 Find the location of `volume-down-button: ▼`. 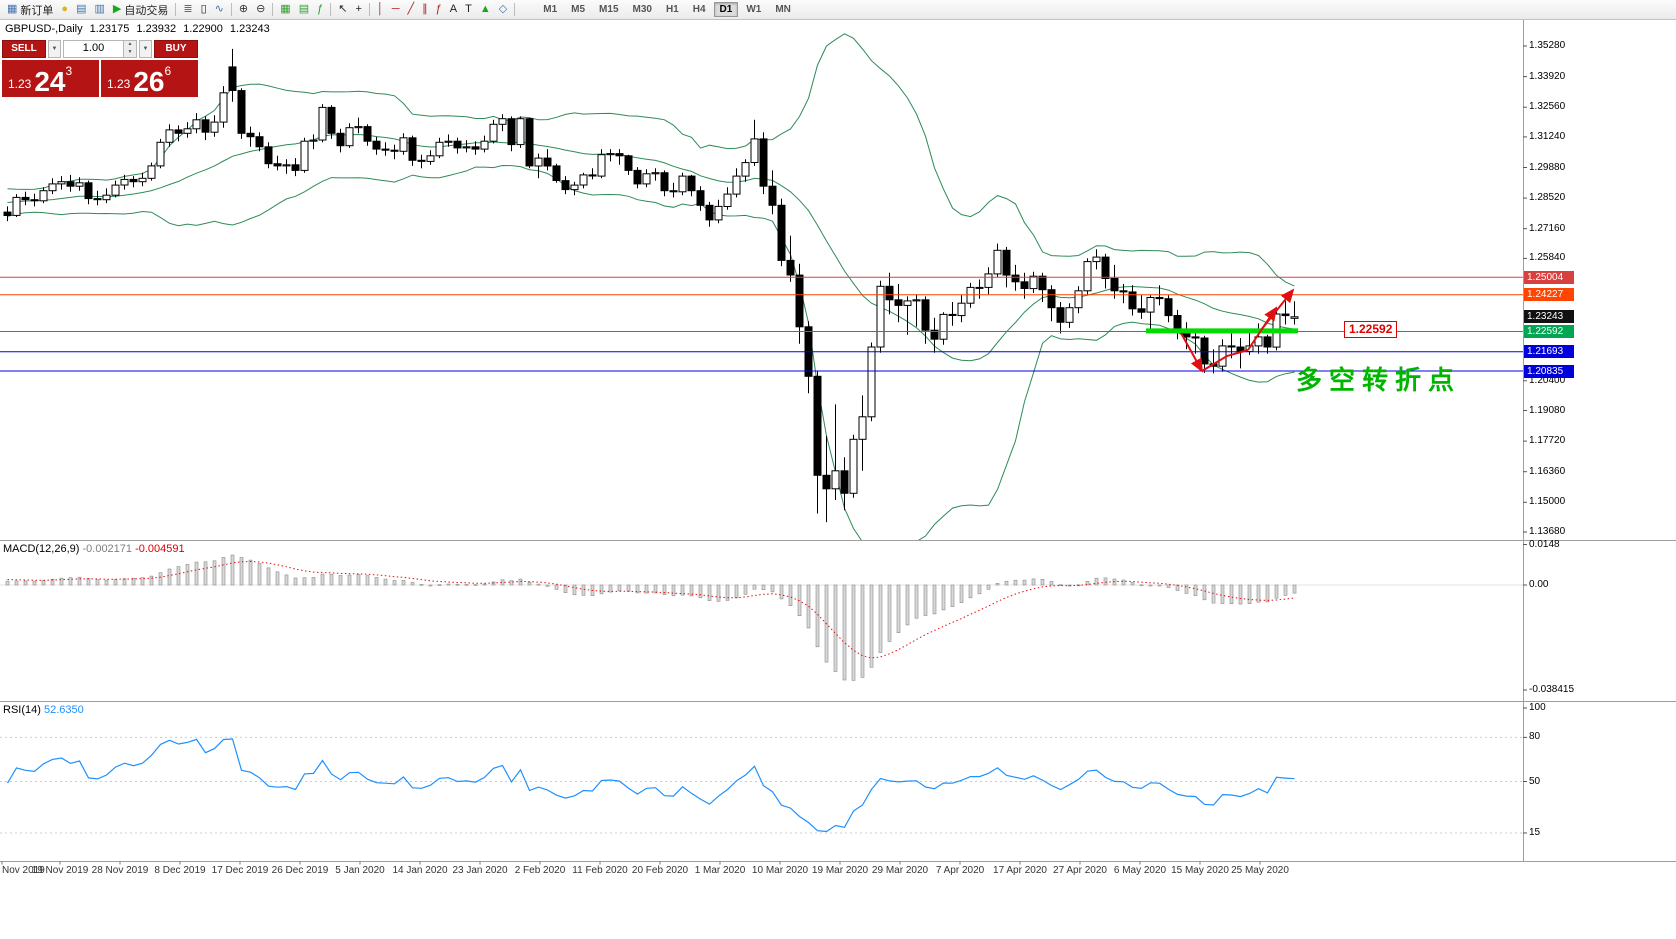

volume-down-button: ▼ is located at coordinates (130, 53).